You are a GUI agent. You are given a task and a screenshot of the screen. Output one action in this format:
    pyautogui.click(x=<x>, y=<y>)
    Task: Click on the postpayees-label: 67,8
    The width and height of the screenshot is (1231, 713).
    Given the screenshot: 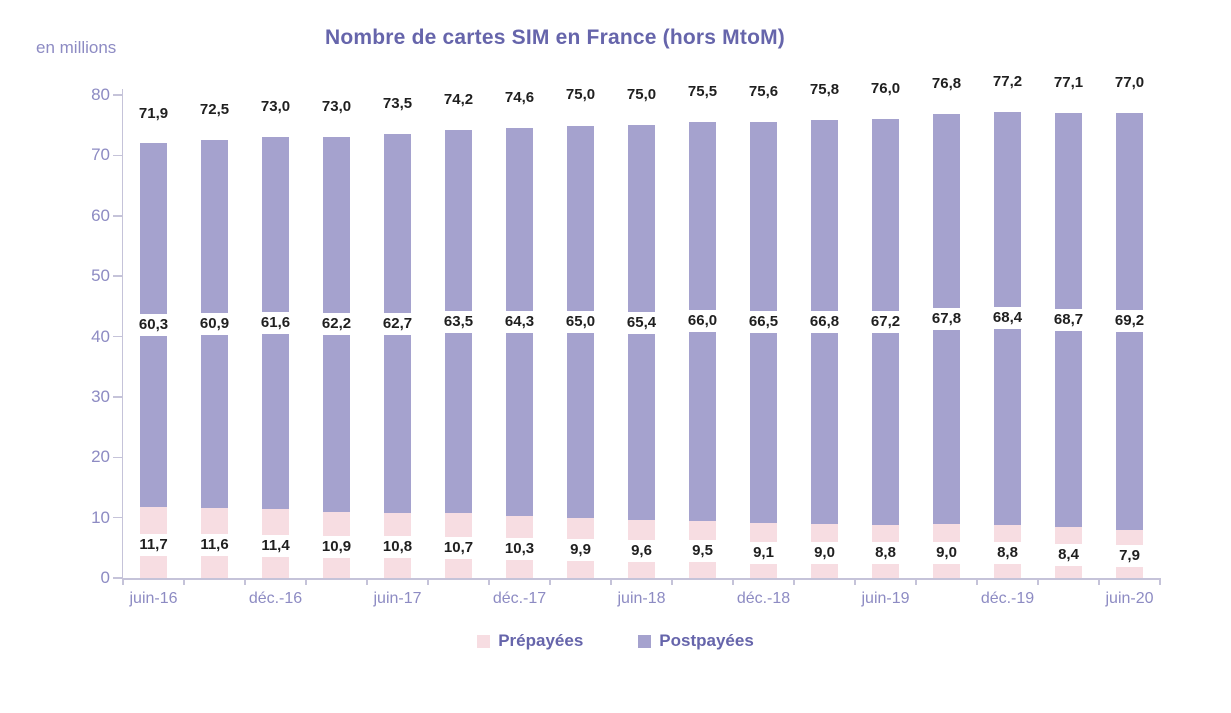 What is the action you would take?
    pyautogui.click(x=946, y=318)
    